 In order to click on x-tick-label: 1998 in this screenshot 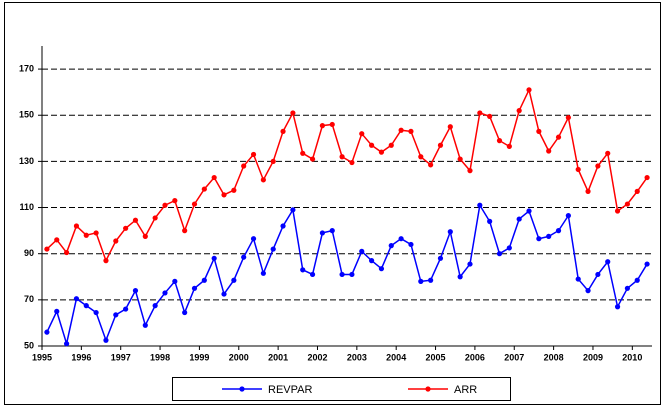, I will do `click(160, 357)`.